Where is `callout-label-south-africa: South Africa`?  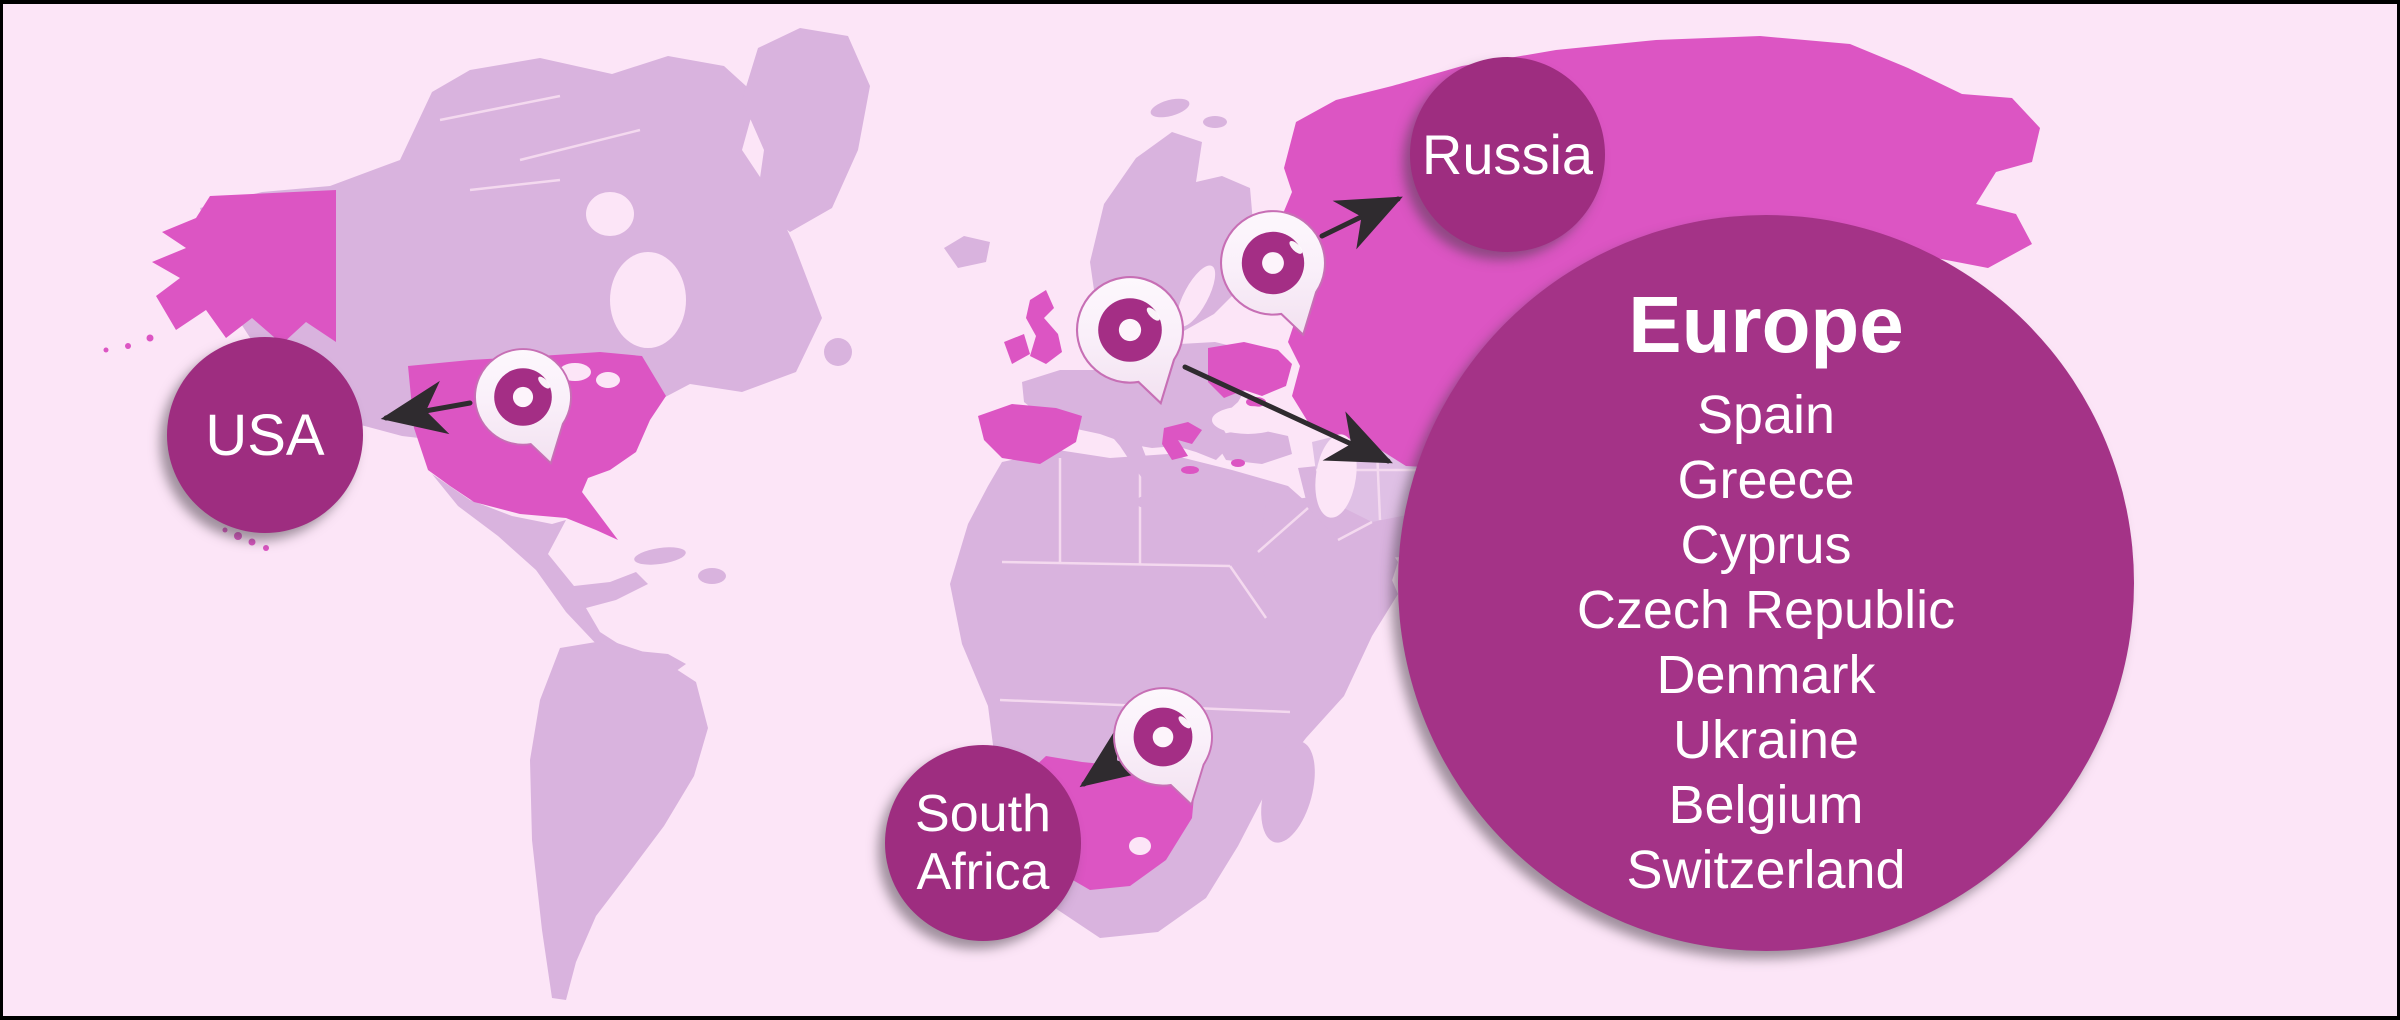 callout-label-south-africa: South Africa is located at coordinates (983, 843).